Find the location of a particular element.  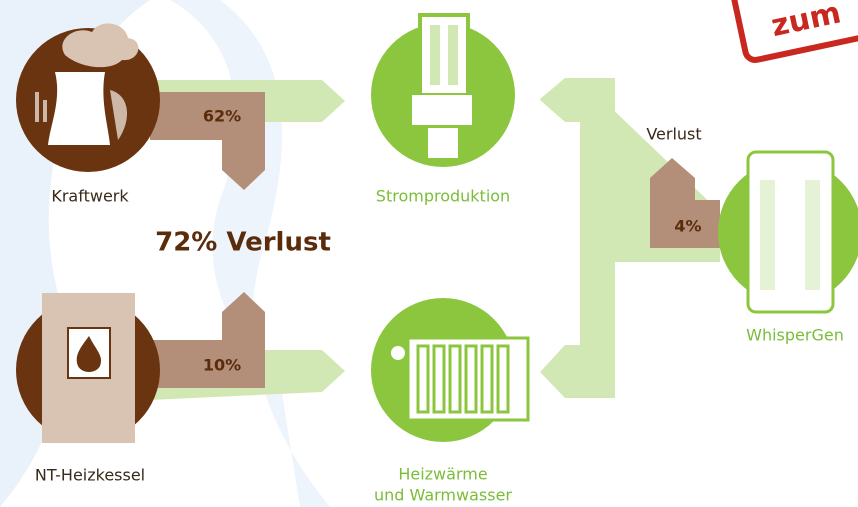

total-loss: 72% Verlust is located at coordinates (243, 243).